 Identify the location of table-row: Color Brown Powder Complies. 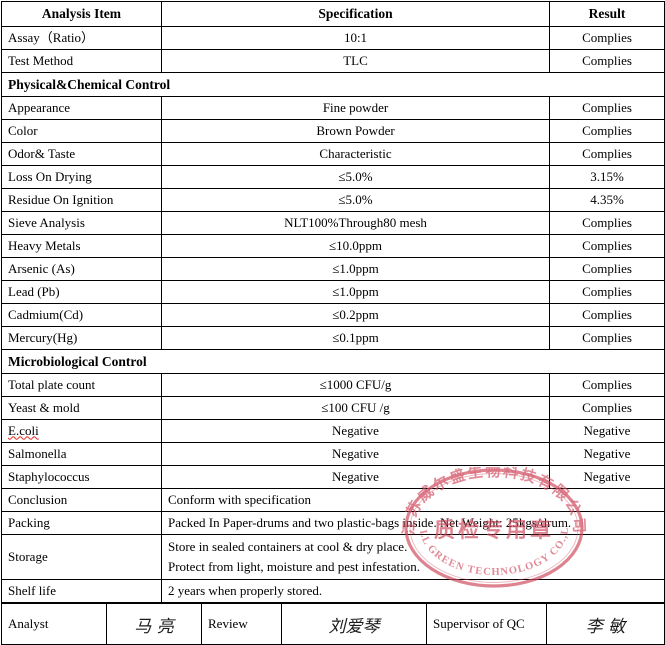
(333, 131).